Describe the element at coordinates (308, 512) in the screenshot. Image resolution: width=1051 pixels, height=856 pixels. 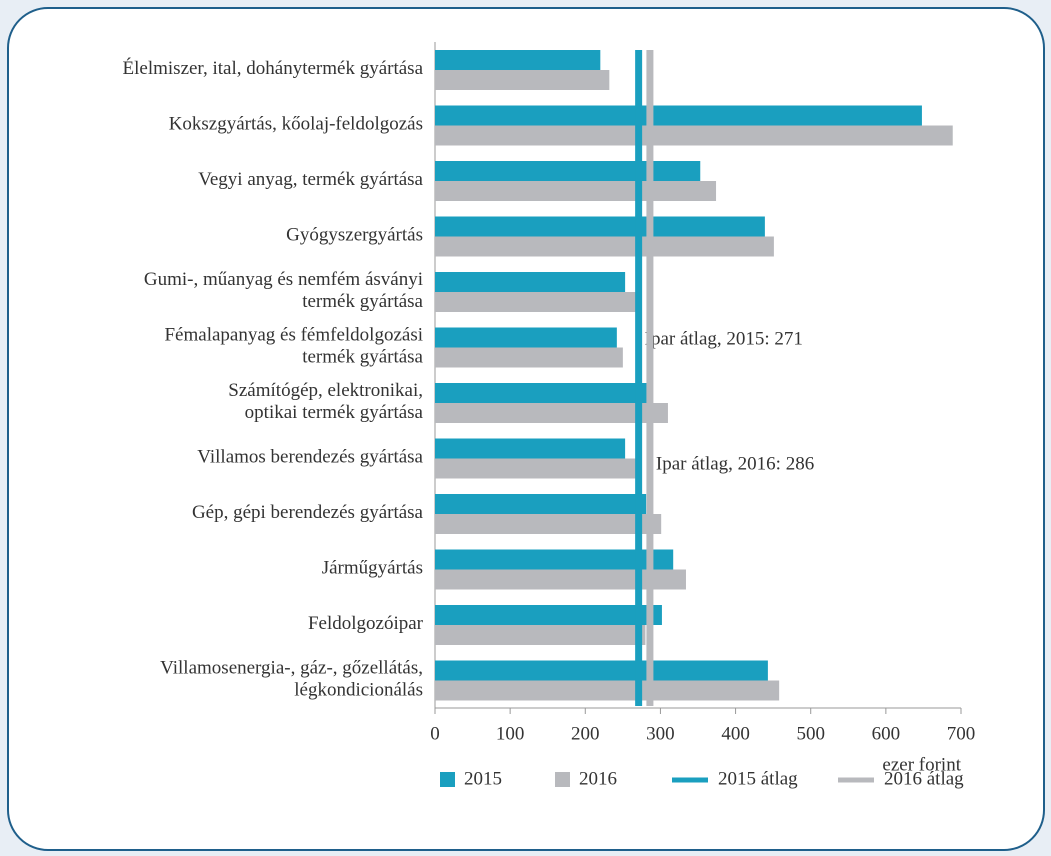
I see `y-tick-label: Gép, gépi berendezés gyártása` at that location.